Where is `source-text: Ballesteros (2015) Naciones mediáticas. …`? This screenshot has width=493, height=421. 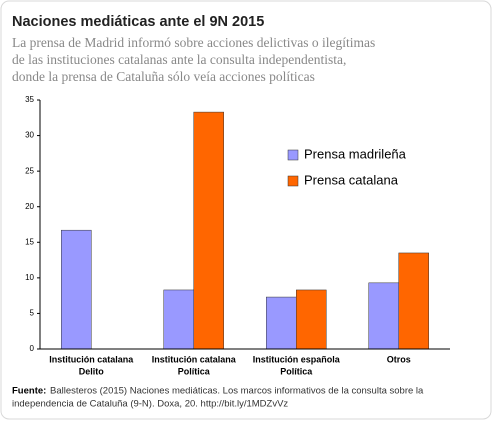 source-text: Ballesteros (2015) Naciones mediáticas. … is located at coordinates (237, 391).